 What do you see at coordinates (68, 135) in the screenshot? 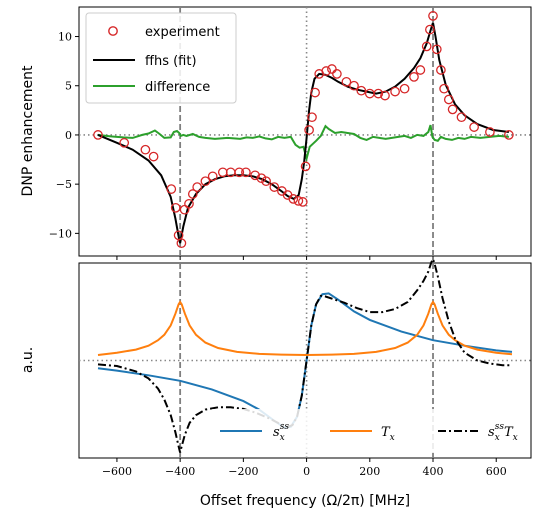
I see `top-ytick-label-2: 0` at bounding box center [68, 135].